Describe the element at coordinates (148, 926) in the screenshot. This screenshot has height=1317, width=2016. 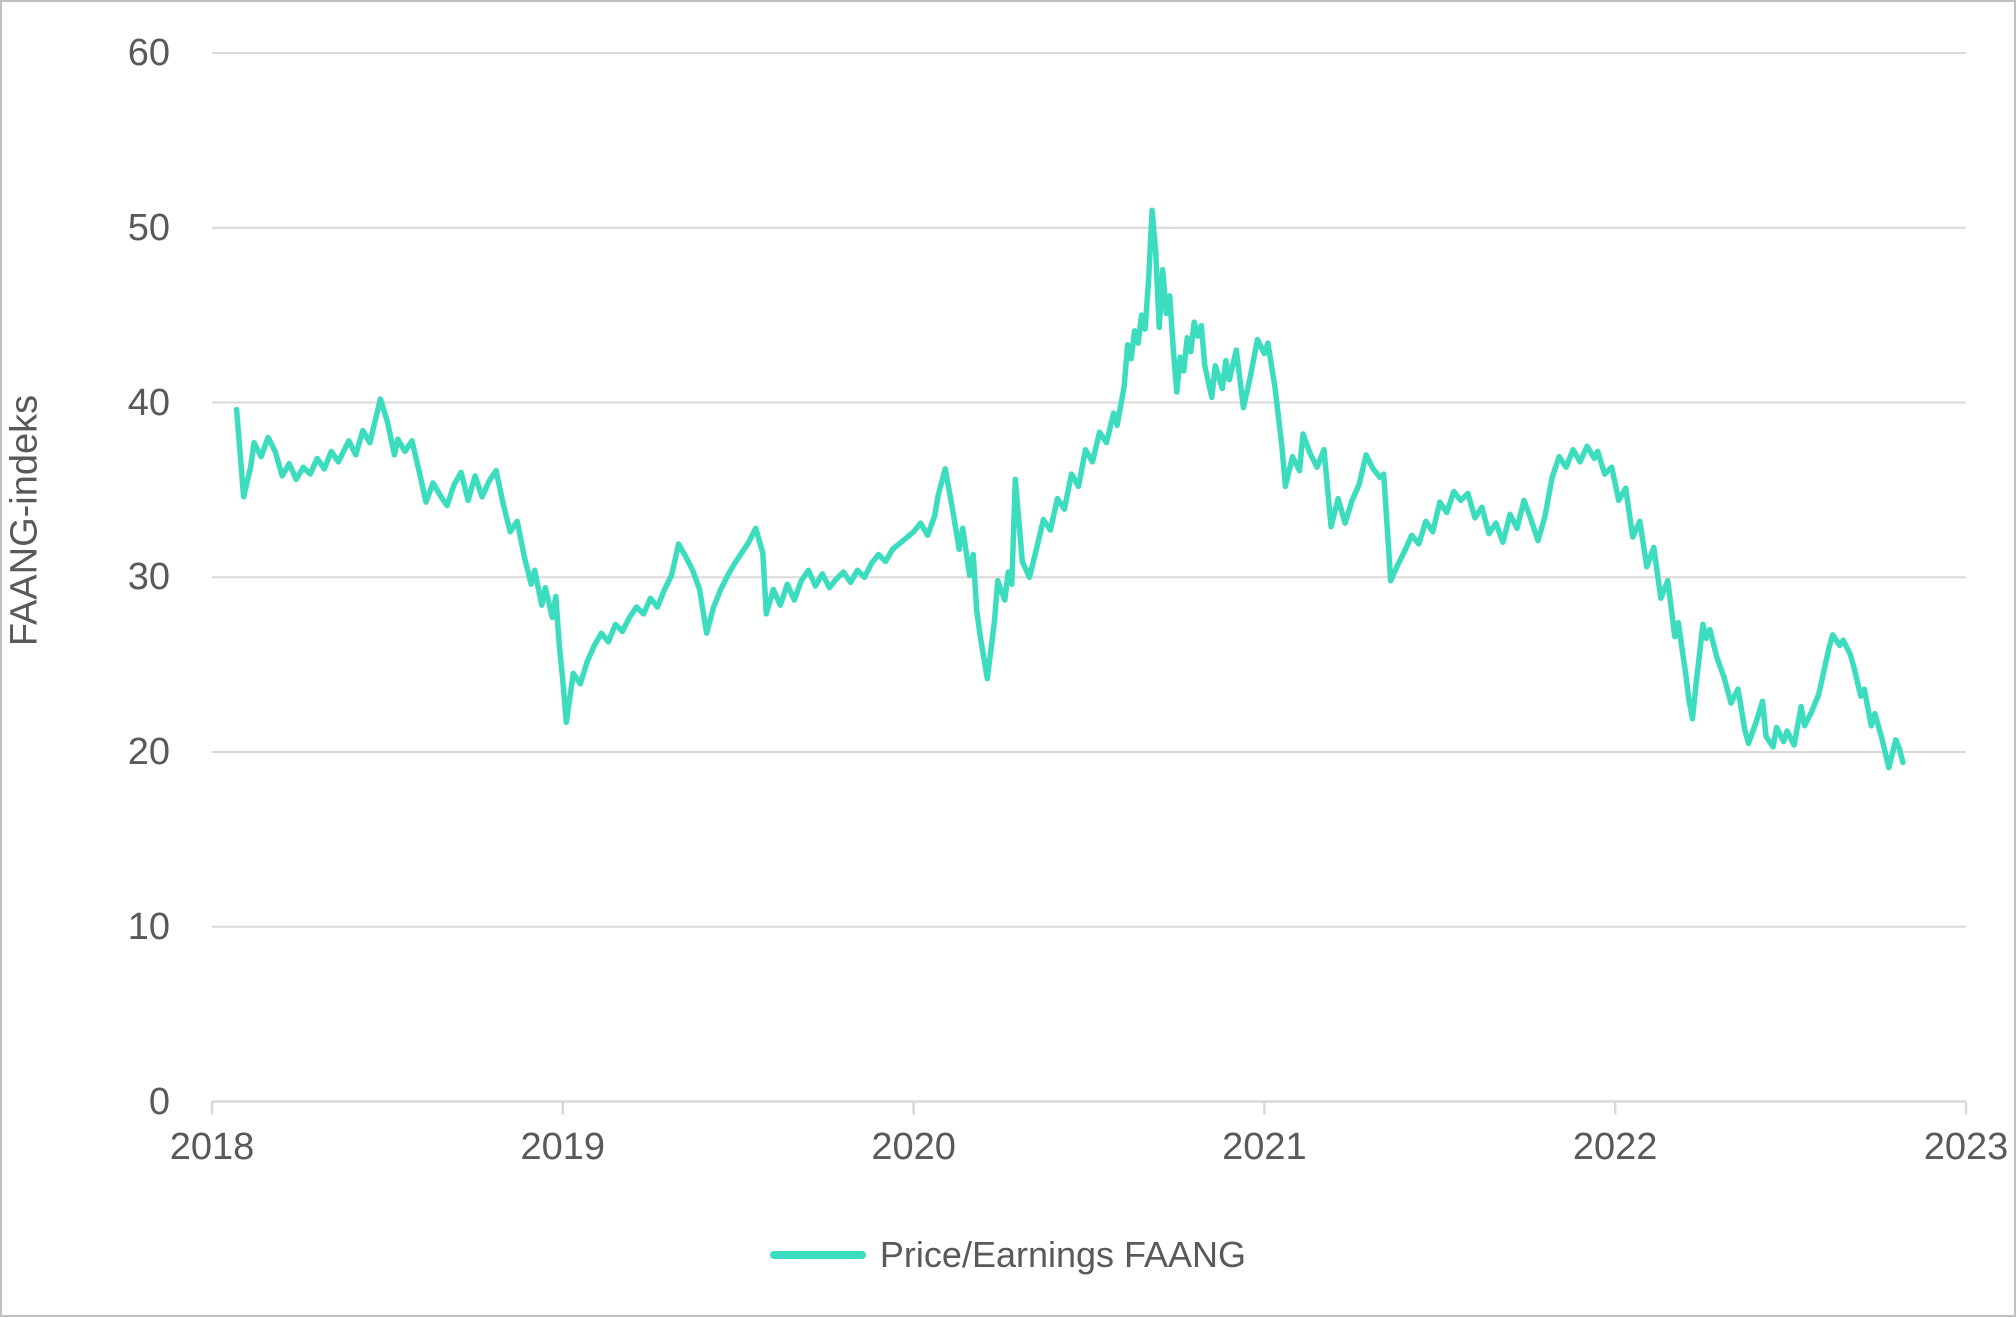
I see `y-tick-label: 10` at that location.